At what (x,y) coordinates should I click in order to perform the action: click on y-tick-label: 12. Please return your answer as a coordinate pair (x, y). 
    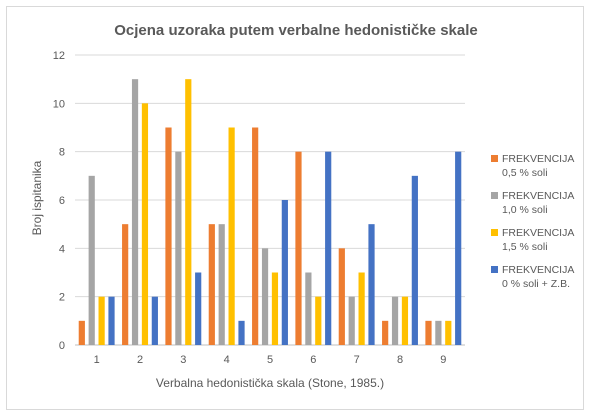
    Looking at the image, I should click on (59, 56).